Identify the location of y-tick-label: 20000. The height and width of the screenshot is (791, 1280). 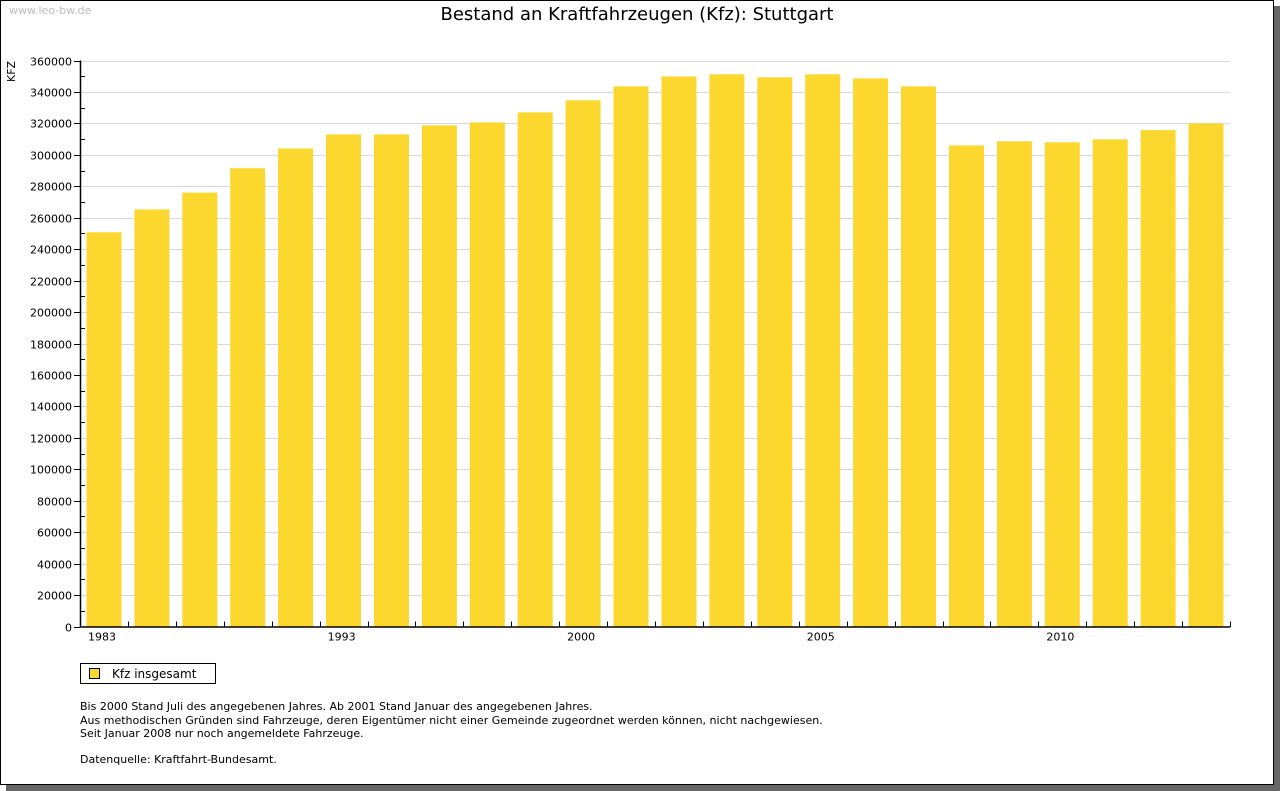
(54, 596).